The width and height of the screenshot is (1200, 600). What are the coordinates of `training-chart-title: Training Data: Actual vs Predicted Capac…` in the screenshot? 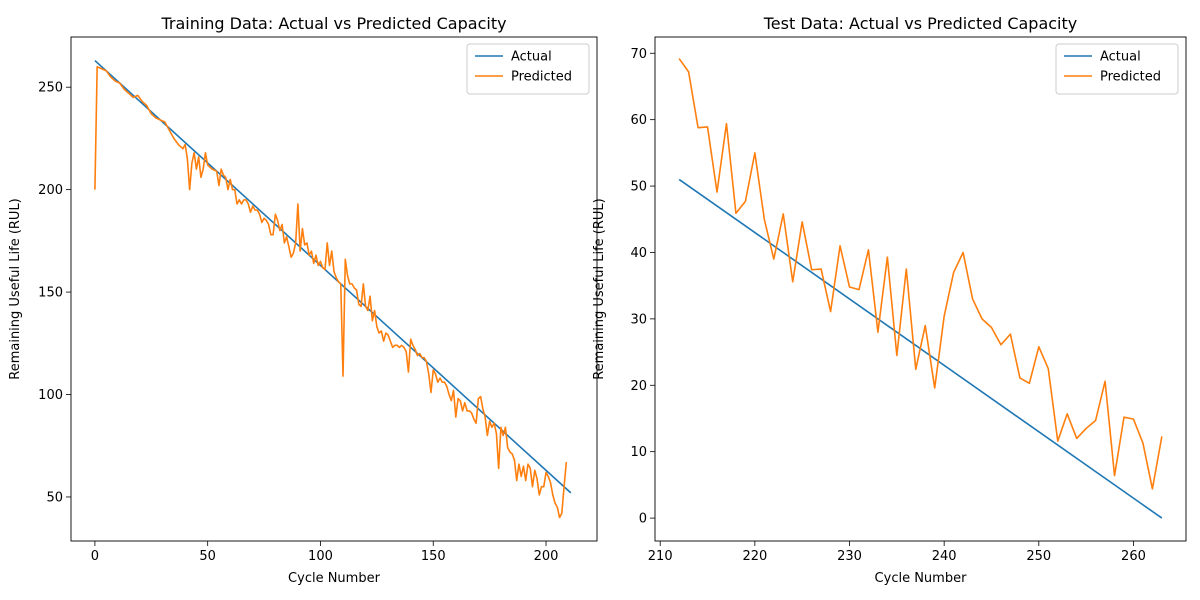 It's located at (333, 23).